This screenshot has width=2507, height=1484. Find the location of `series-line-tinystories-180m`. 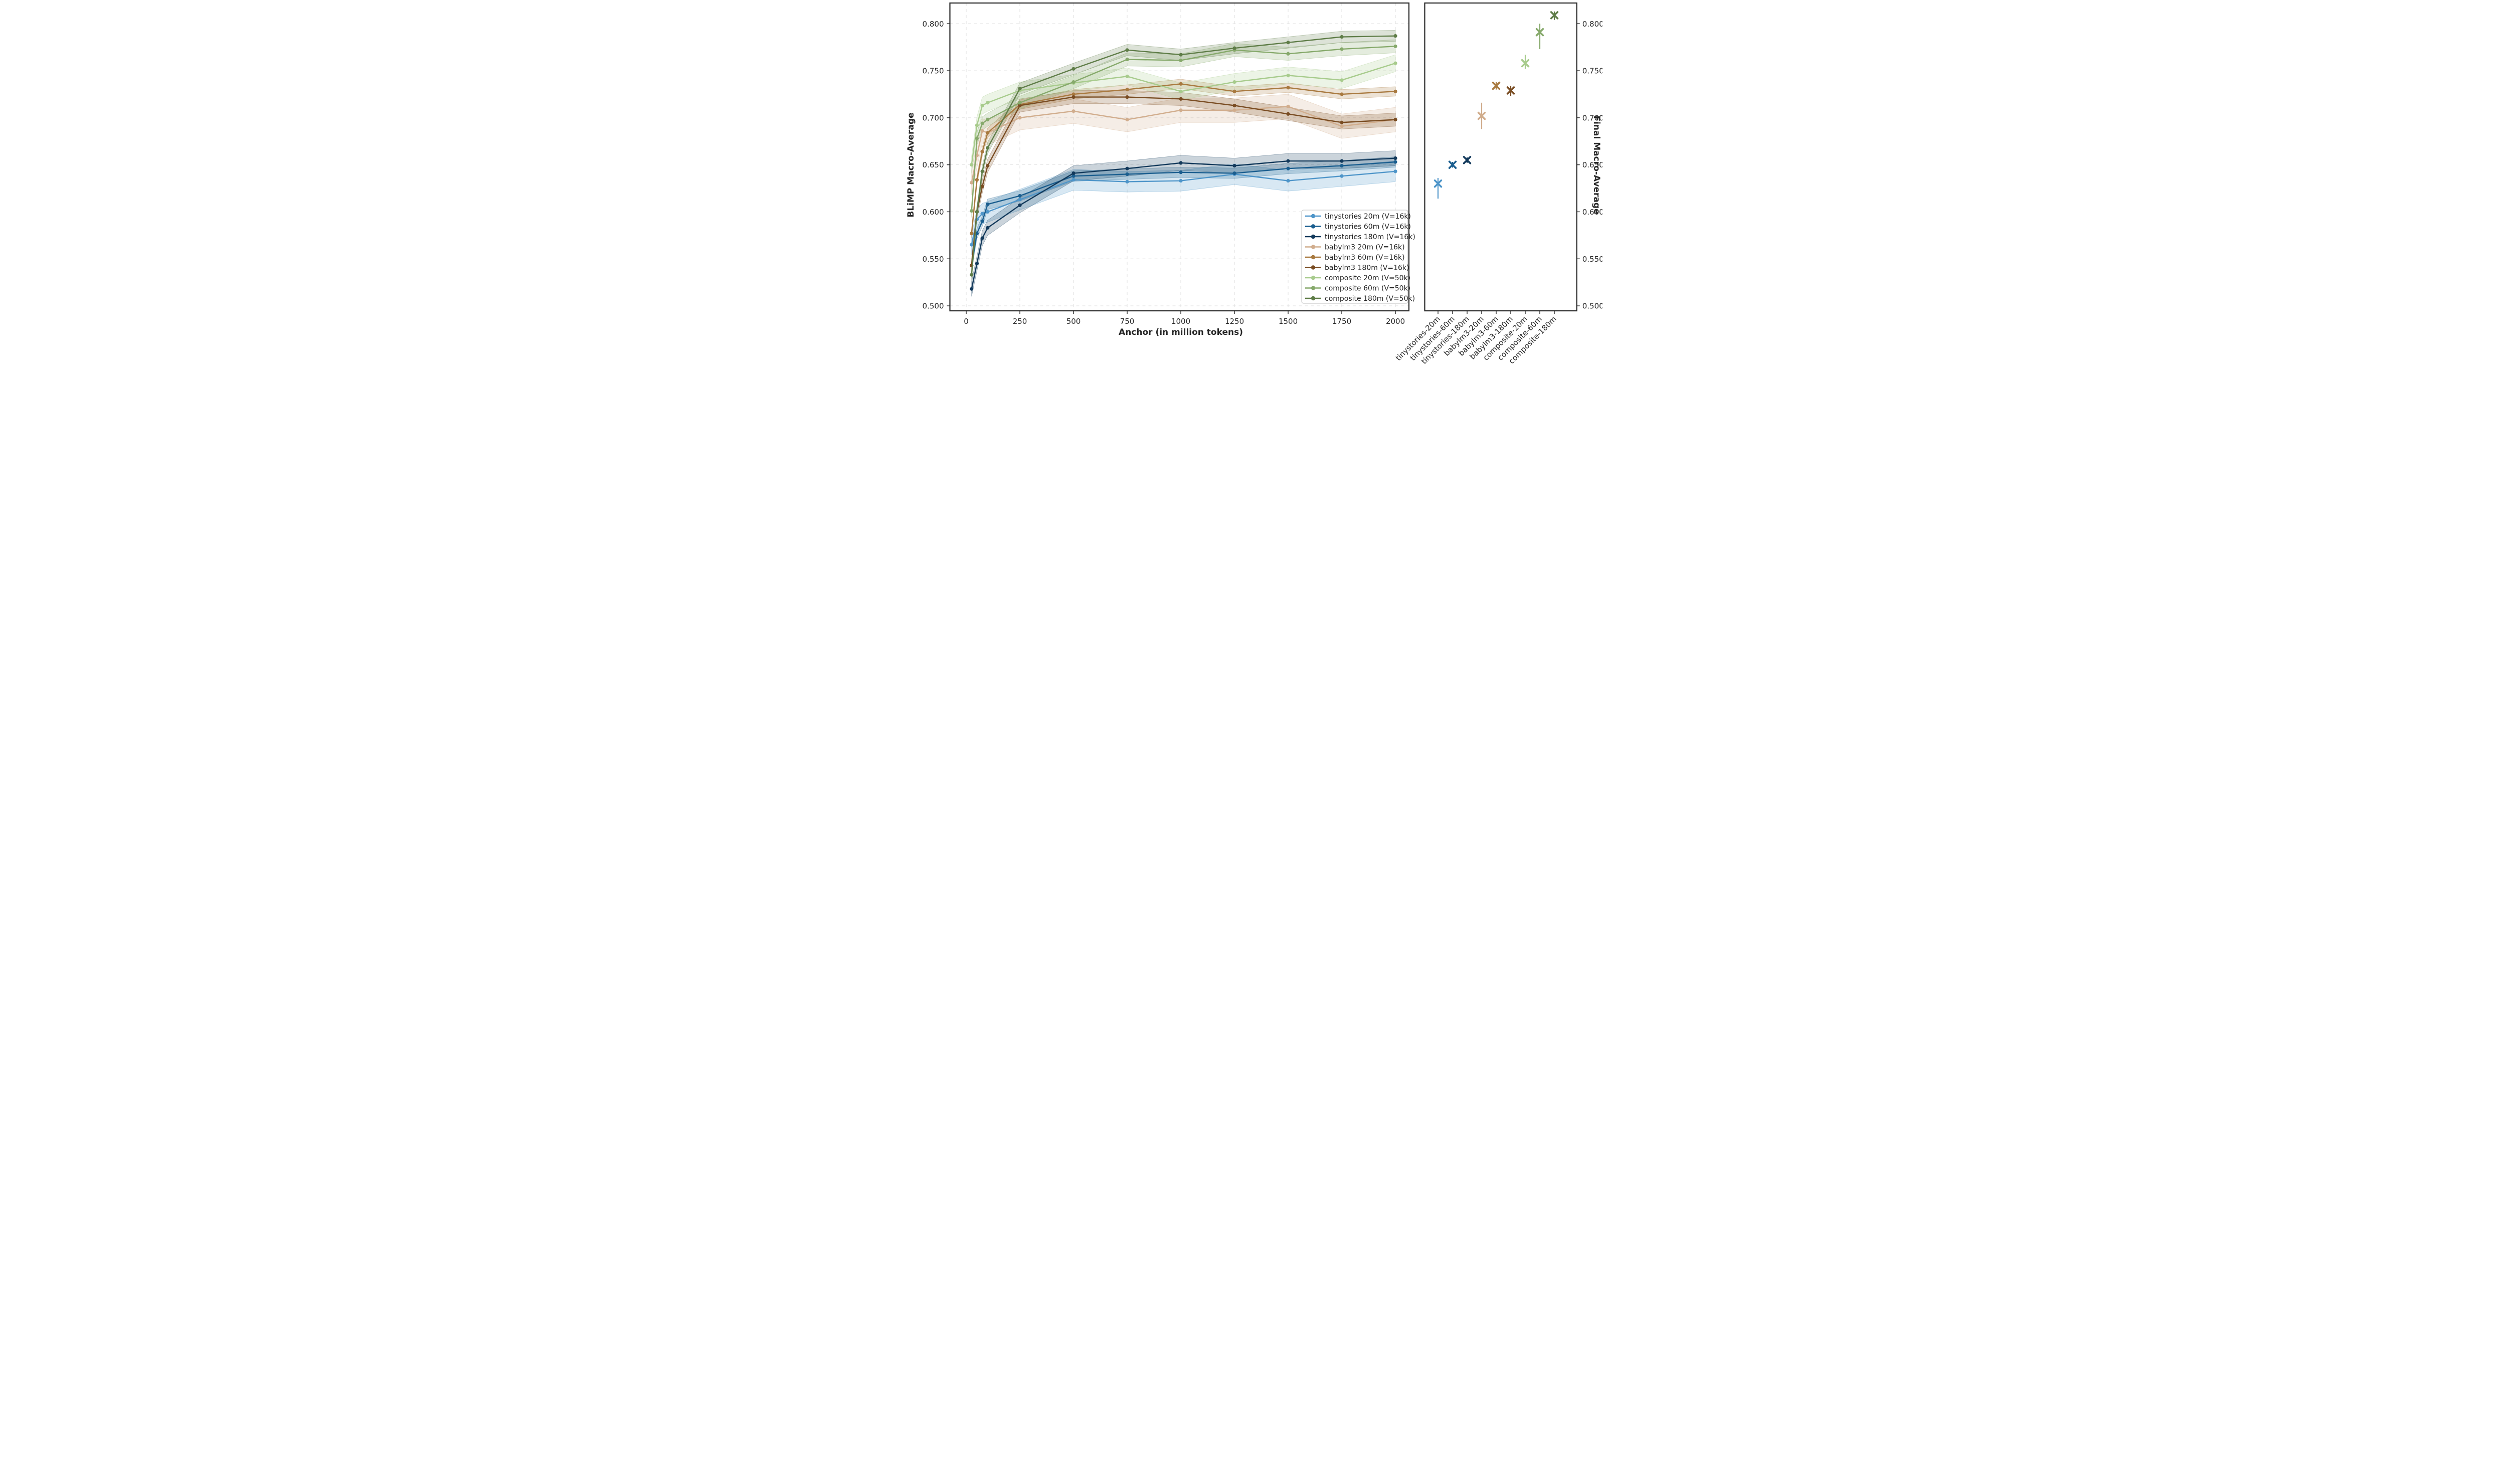

series-line-tinystories-180m is located at coordinates (1183, 223).